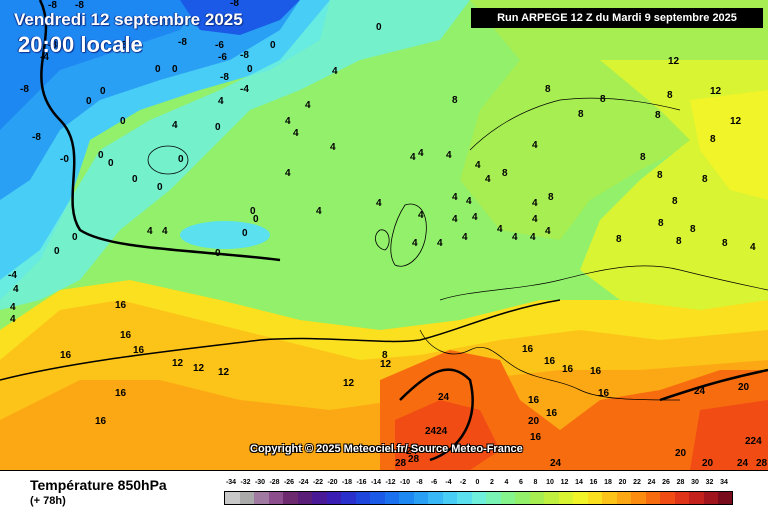  I want to click on isotherm-label: 24, so click(556, 463).